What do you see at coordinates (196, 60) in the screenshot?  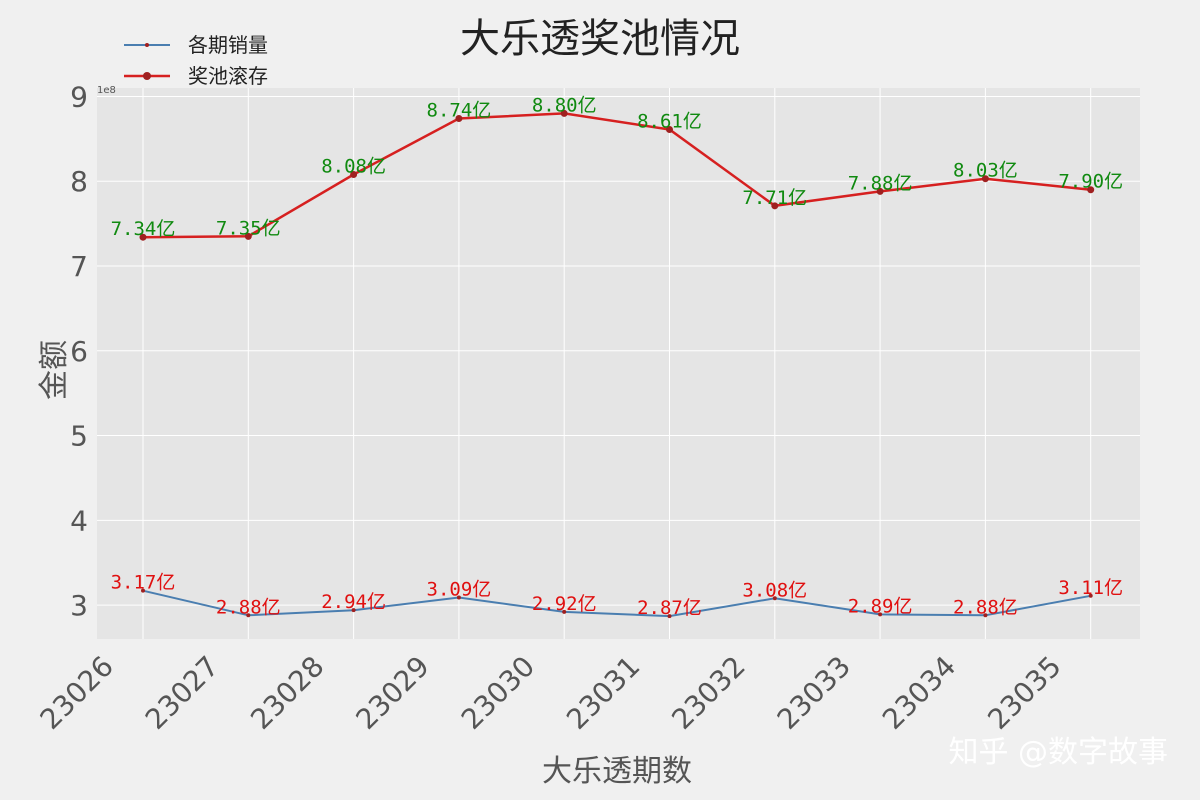 I see `legend: 各期销量 奖池滚存` at bounding box center [196, 60].